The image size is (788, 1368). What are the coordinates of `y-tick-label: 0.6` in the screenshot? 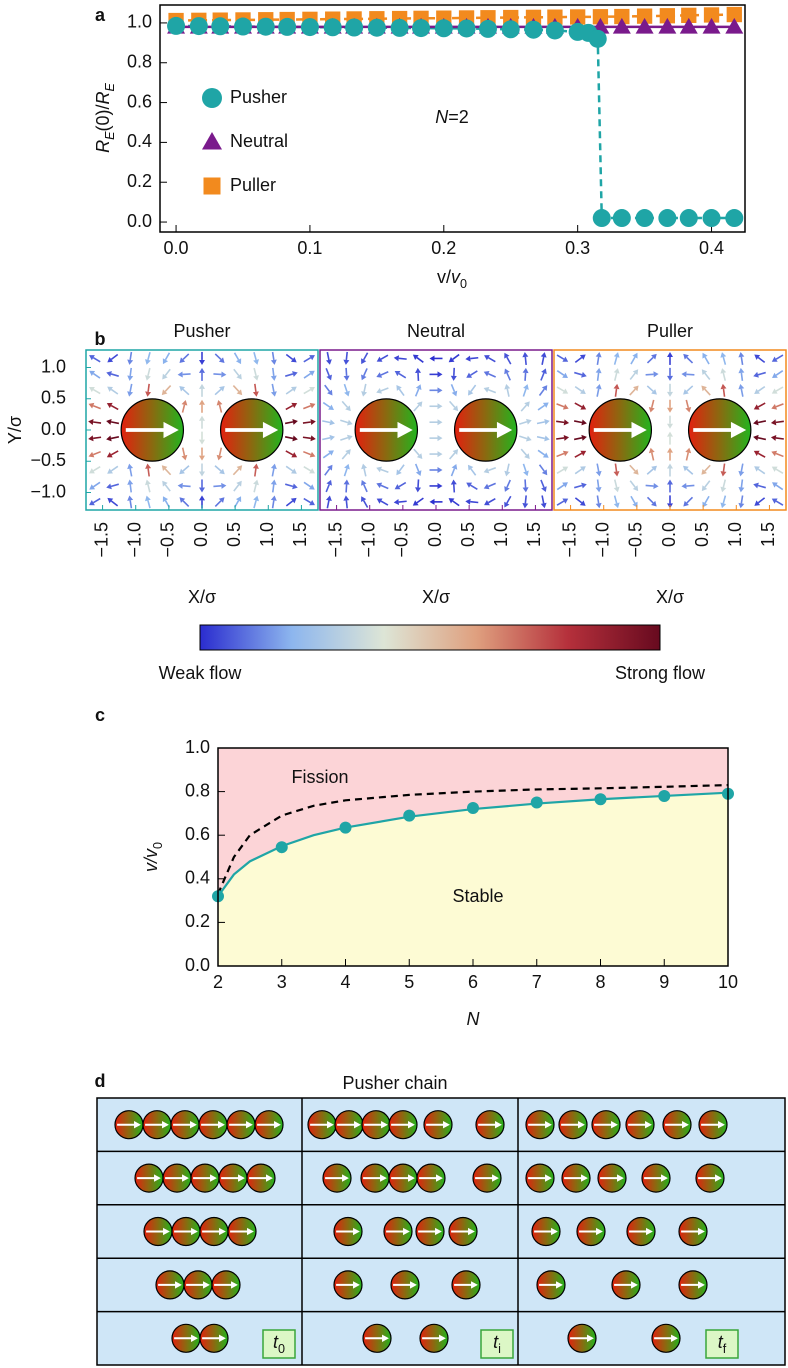 It's located at (139, 101).